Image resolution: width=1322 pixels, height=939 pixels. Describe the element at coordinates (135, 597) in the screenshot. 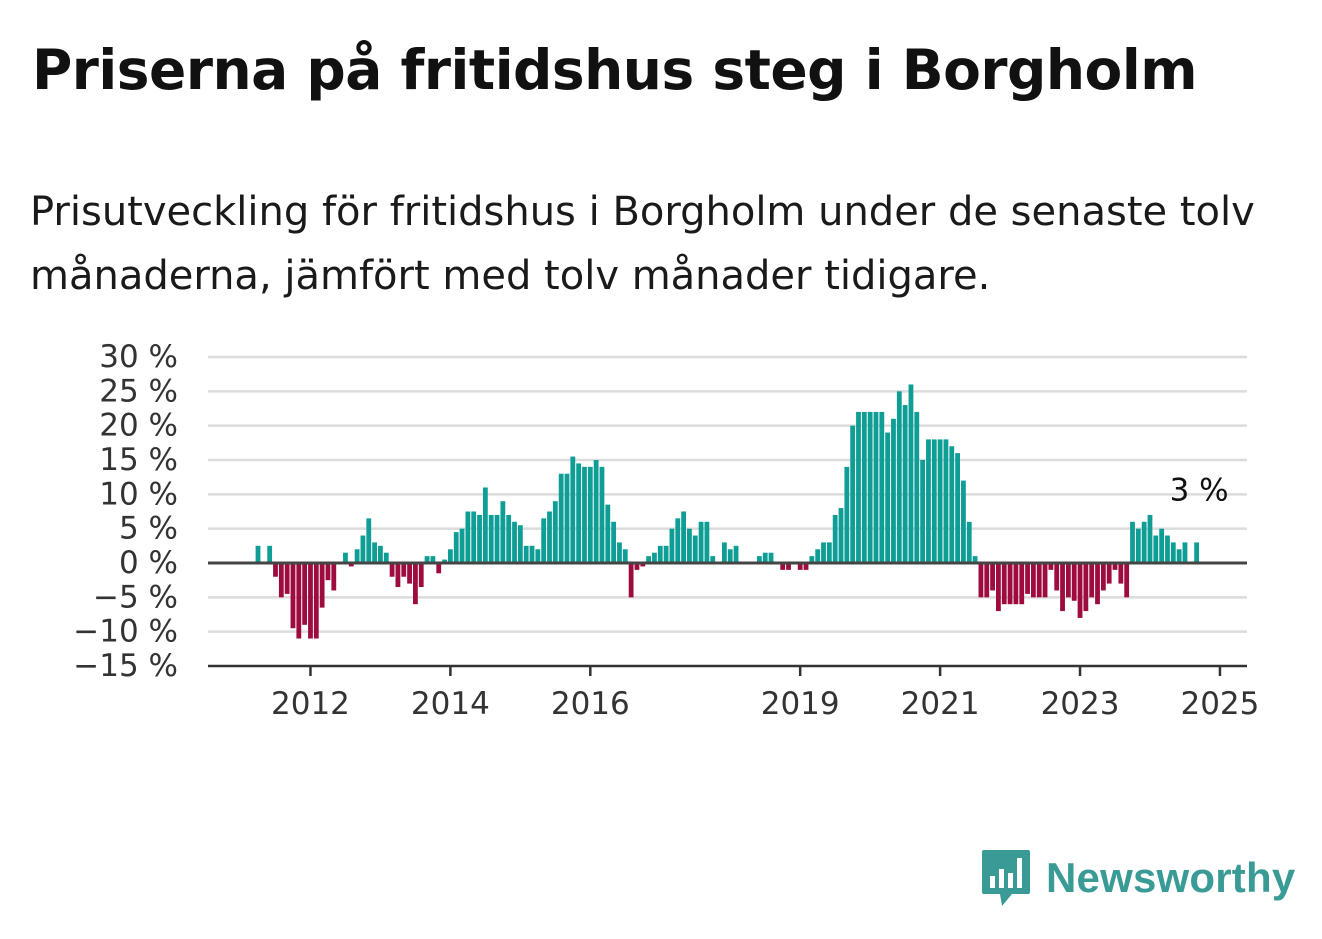

I see `y-tick-label: −5 %` at that location.